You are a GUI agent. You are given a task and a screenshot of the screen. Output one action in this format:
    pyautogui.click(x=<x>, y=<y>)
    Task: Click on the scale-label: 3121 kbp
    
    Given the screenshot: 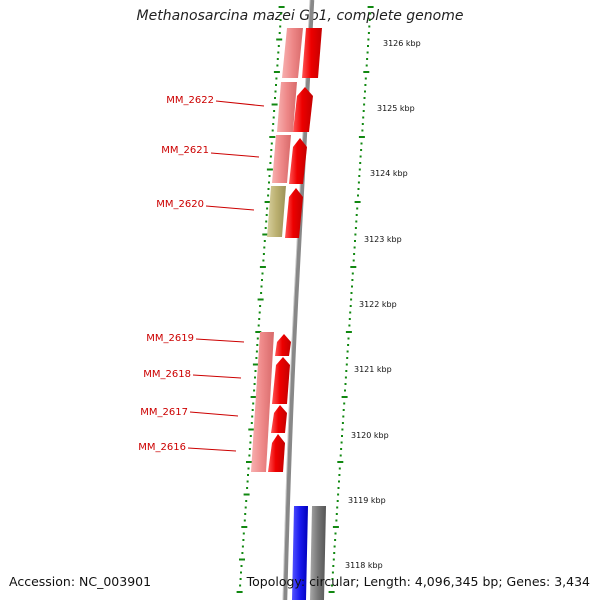 What is the action you would take?
    pyautogui.click(x=373, y=369)
    